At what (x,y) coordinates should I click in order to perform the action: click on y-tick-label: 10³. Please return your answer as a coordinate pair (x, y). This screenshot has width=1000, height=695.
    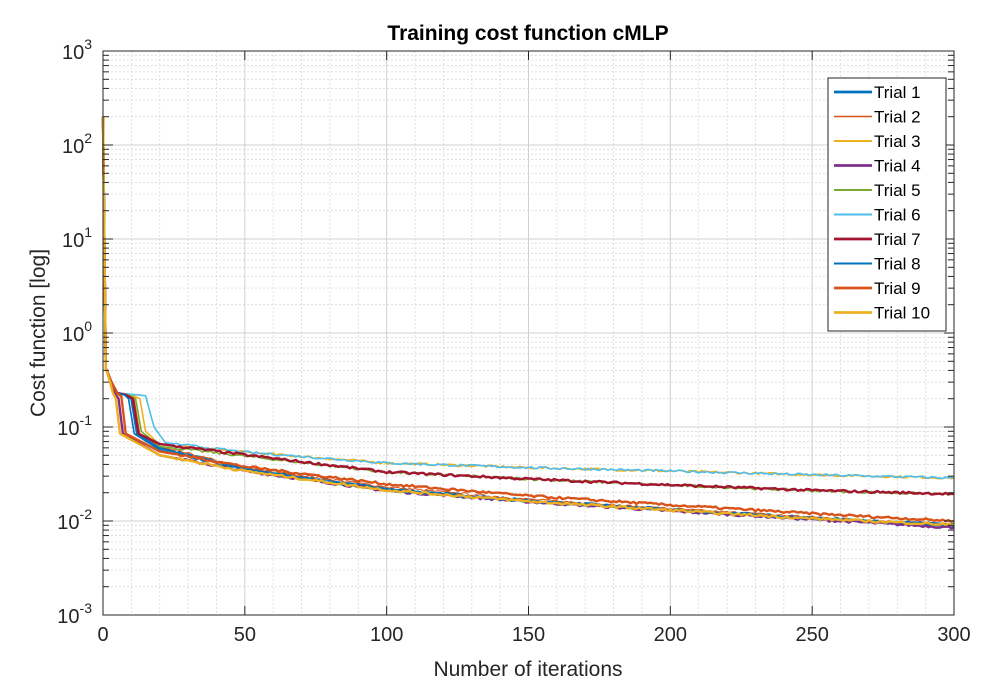
    Looking at the image, I should click on (77, 50).